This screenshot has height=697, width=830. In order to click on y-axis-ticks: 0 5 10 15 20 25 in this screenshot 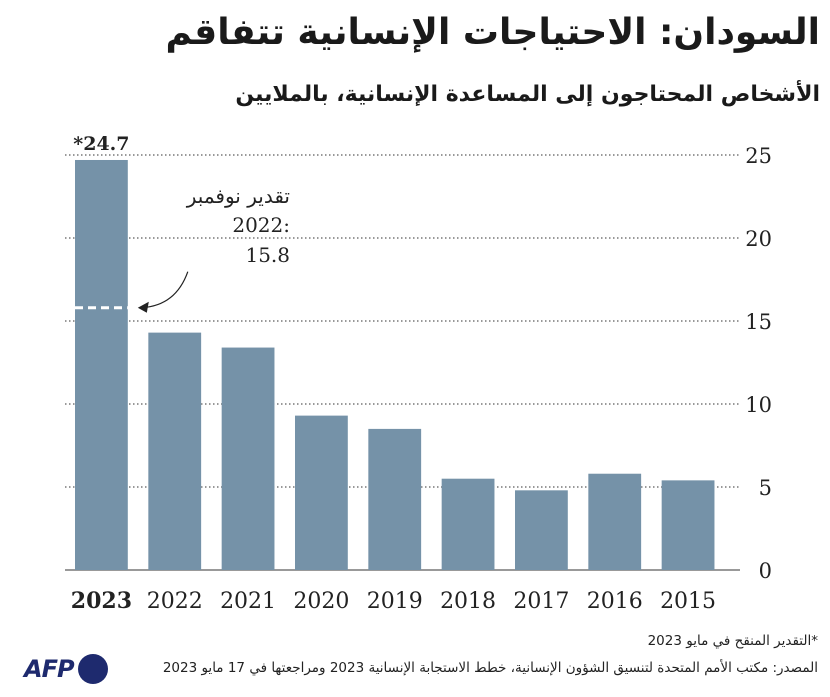, I will do `click(758, 363)`.